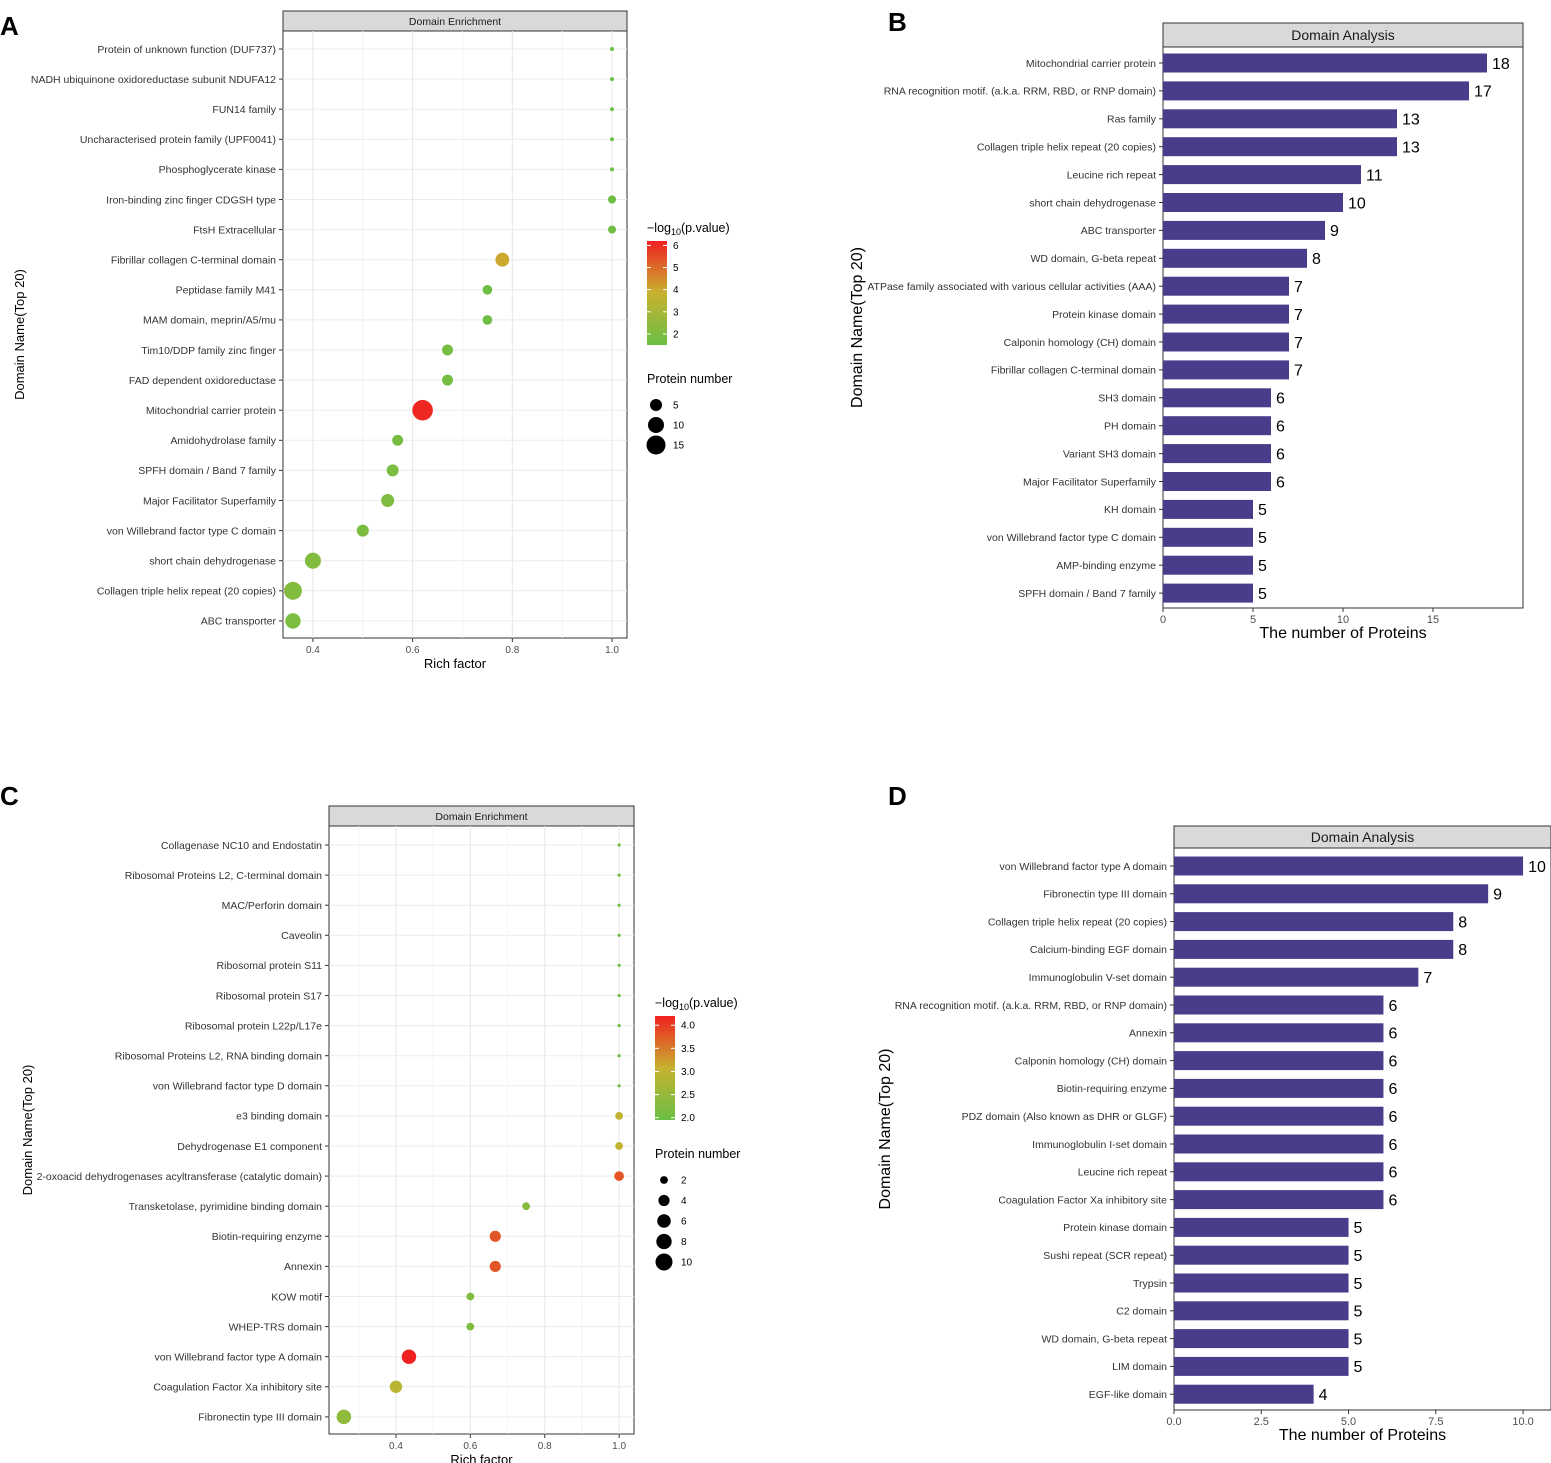 The image size is (1551, 1463). I want to click on category-label: Transketolase, pyrimidine binding domain, so click(226, 1207).